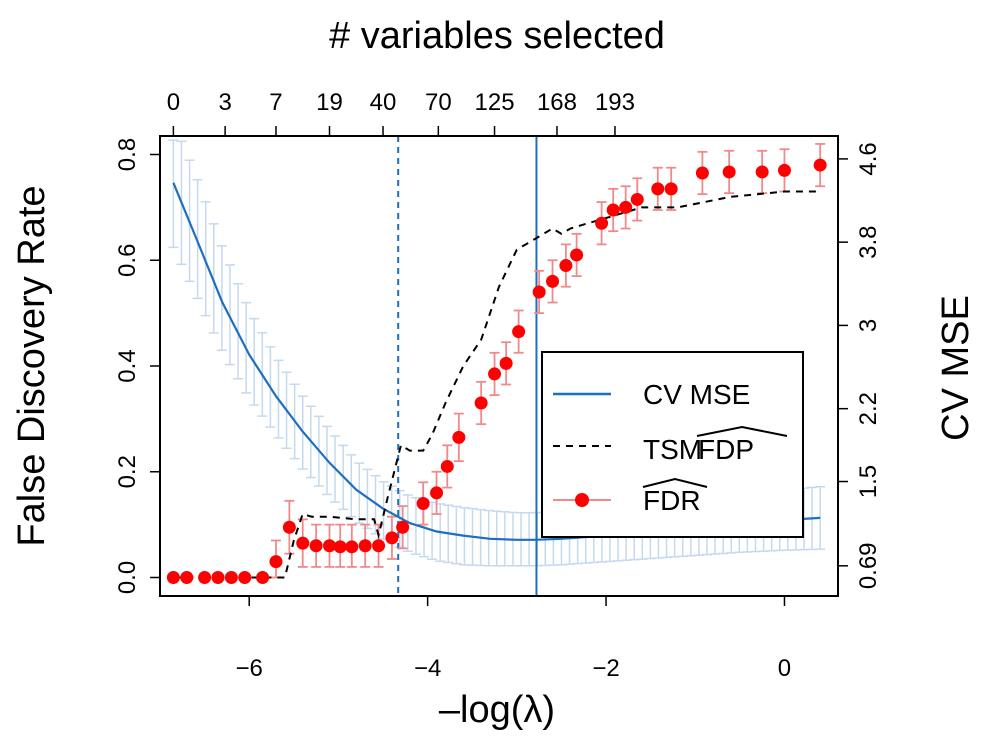 The image size is (996, 756). What do you see at coordinates (438, 102) in the screenshot?
I see `top-tick-label: 70` at bounding box center [438, 102].